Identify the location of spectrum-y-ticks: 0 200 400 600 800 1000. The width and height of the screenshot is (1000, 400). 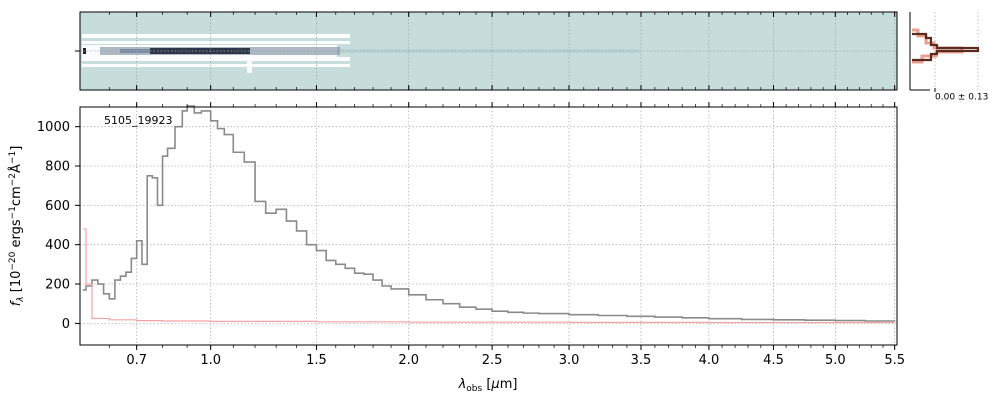
(58, 226).